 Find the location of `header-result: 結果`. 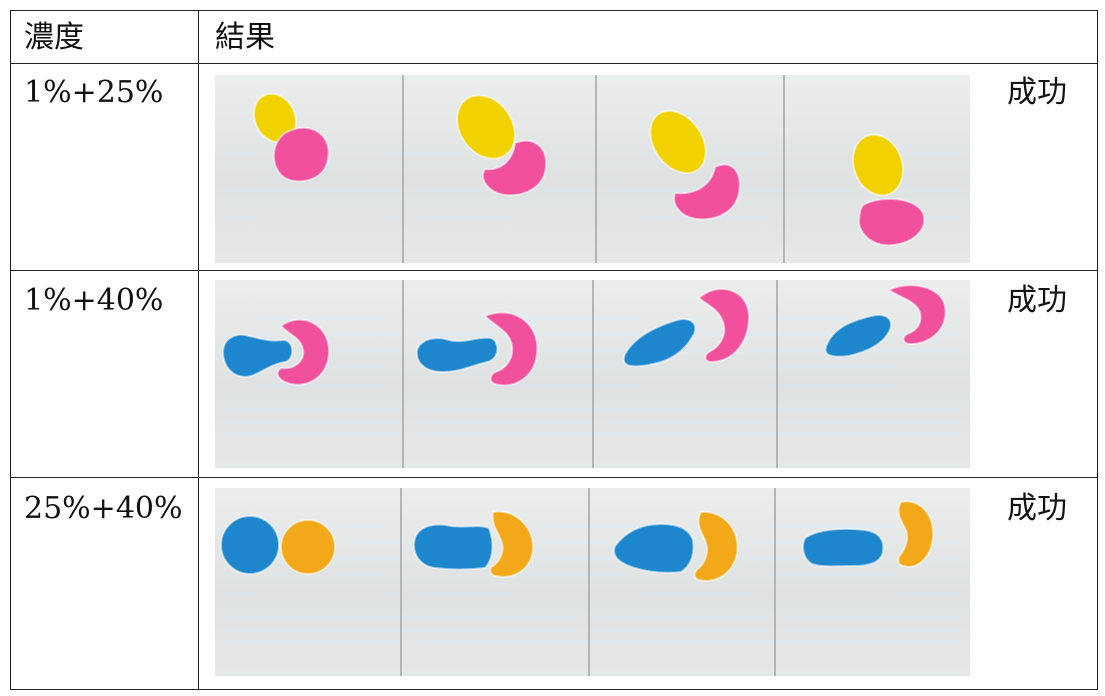

header-result: 結果 is located at coordinates (245, 37).